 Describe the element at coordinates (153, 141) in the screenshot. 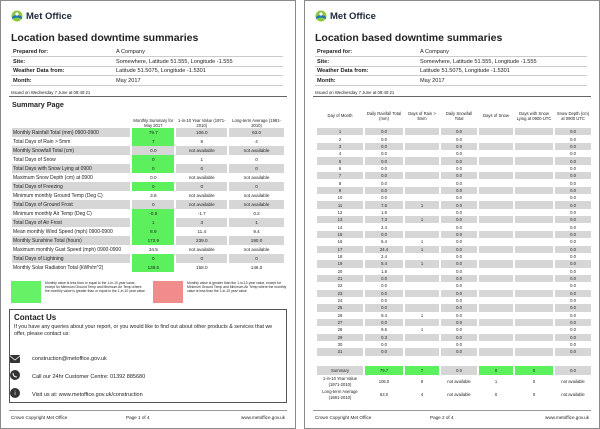

I see `cell: 7` at that location.